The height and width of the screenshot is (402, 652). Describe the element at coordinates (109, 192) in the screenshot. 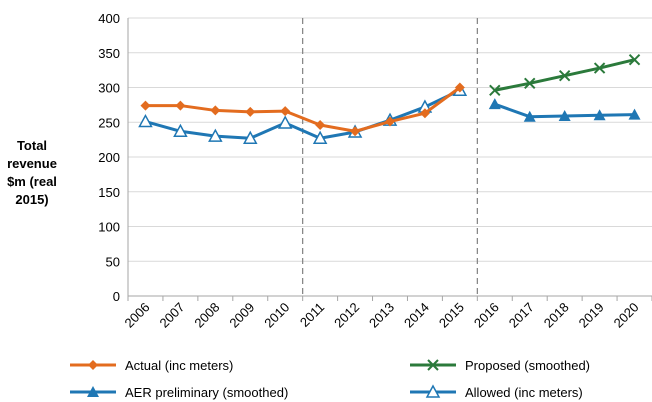

I see `y-tick-label: 150` at that location.